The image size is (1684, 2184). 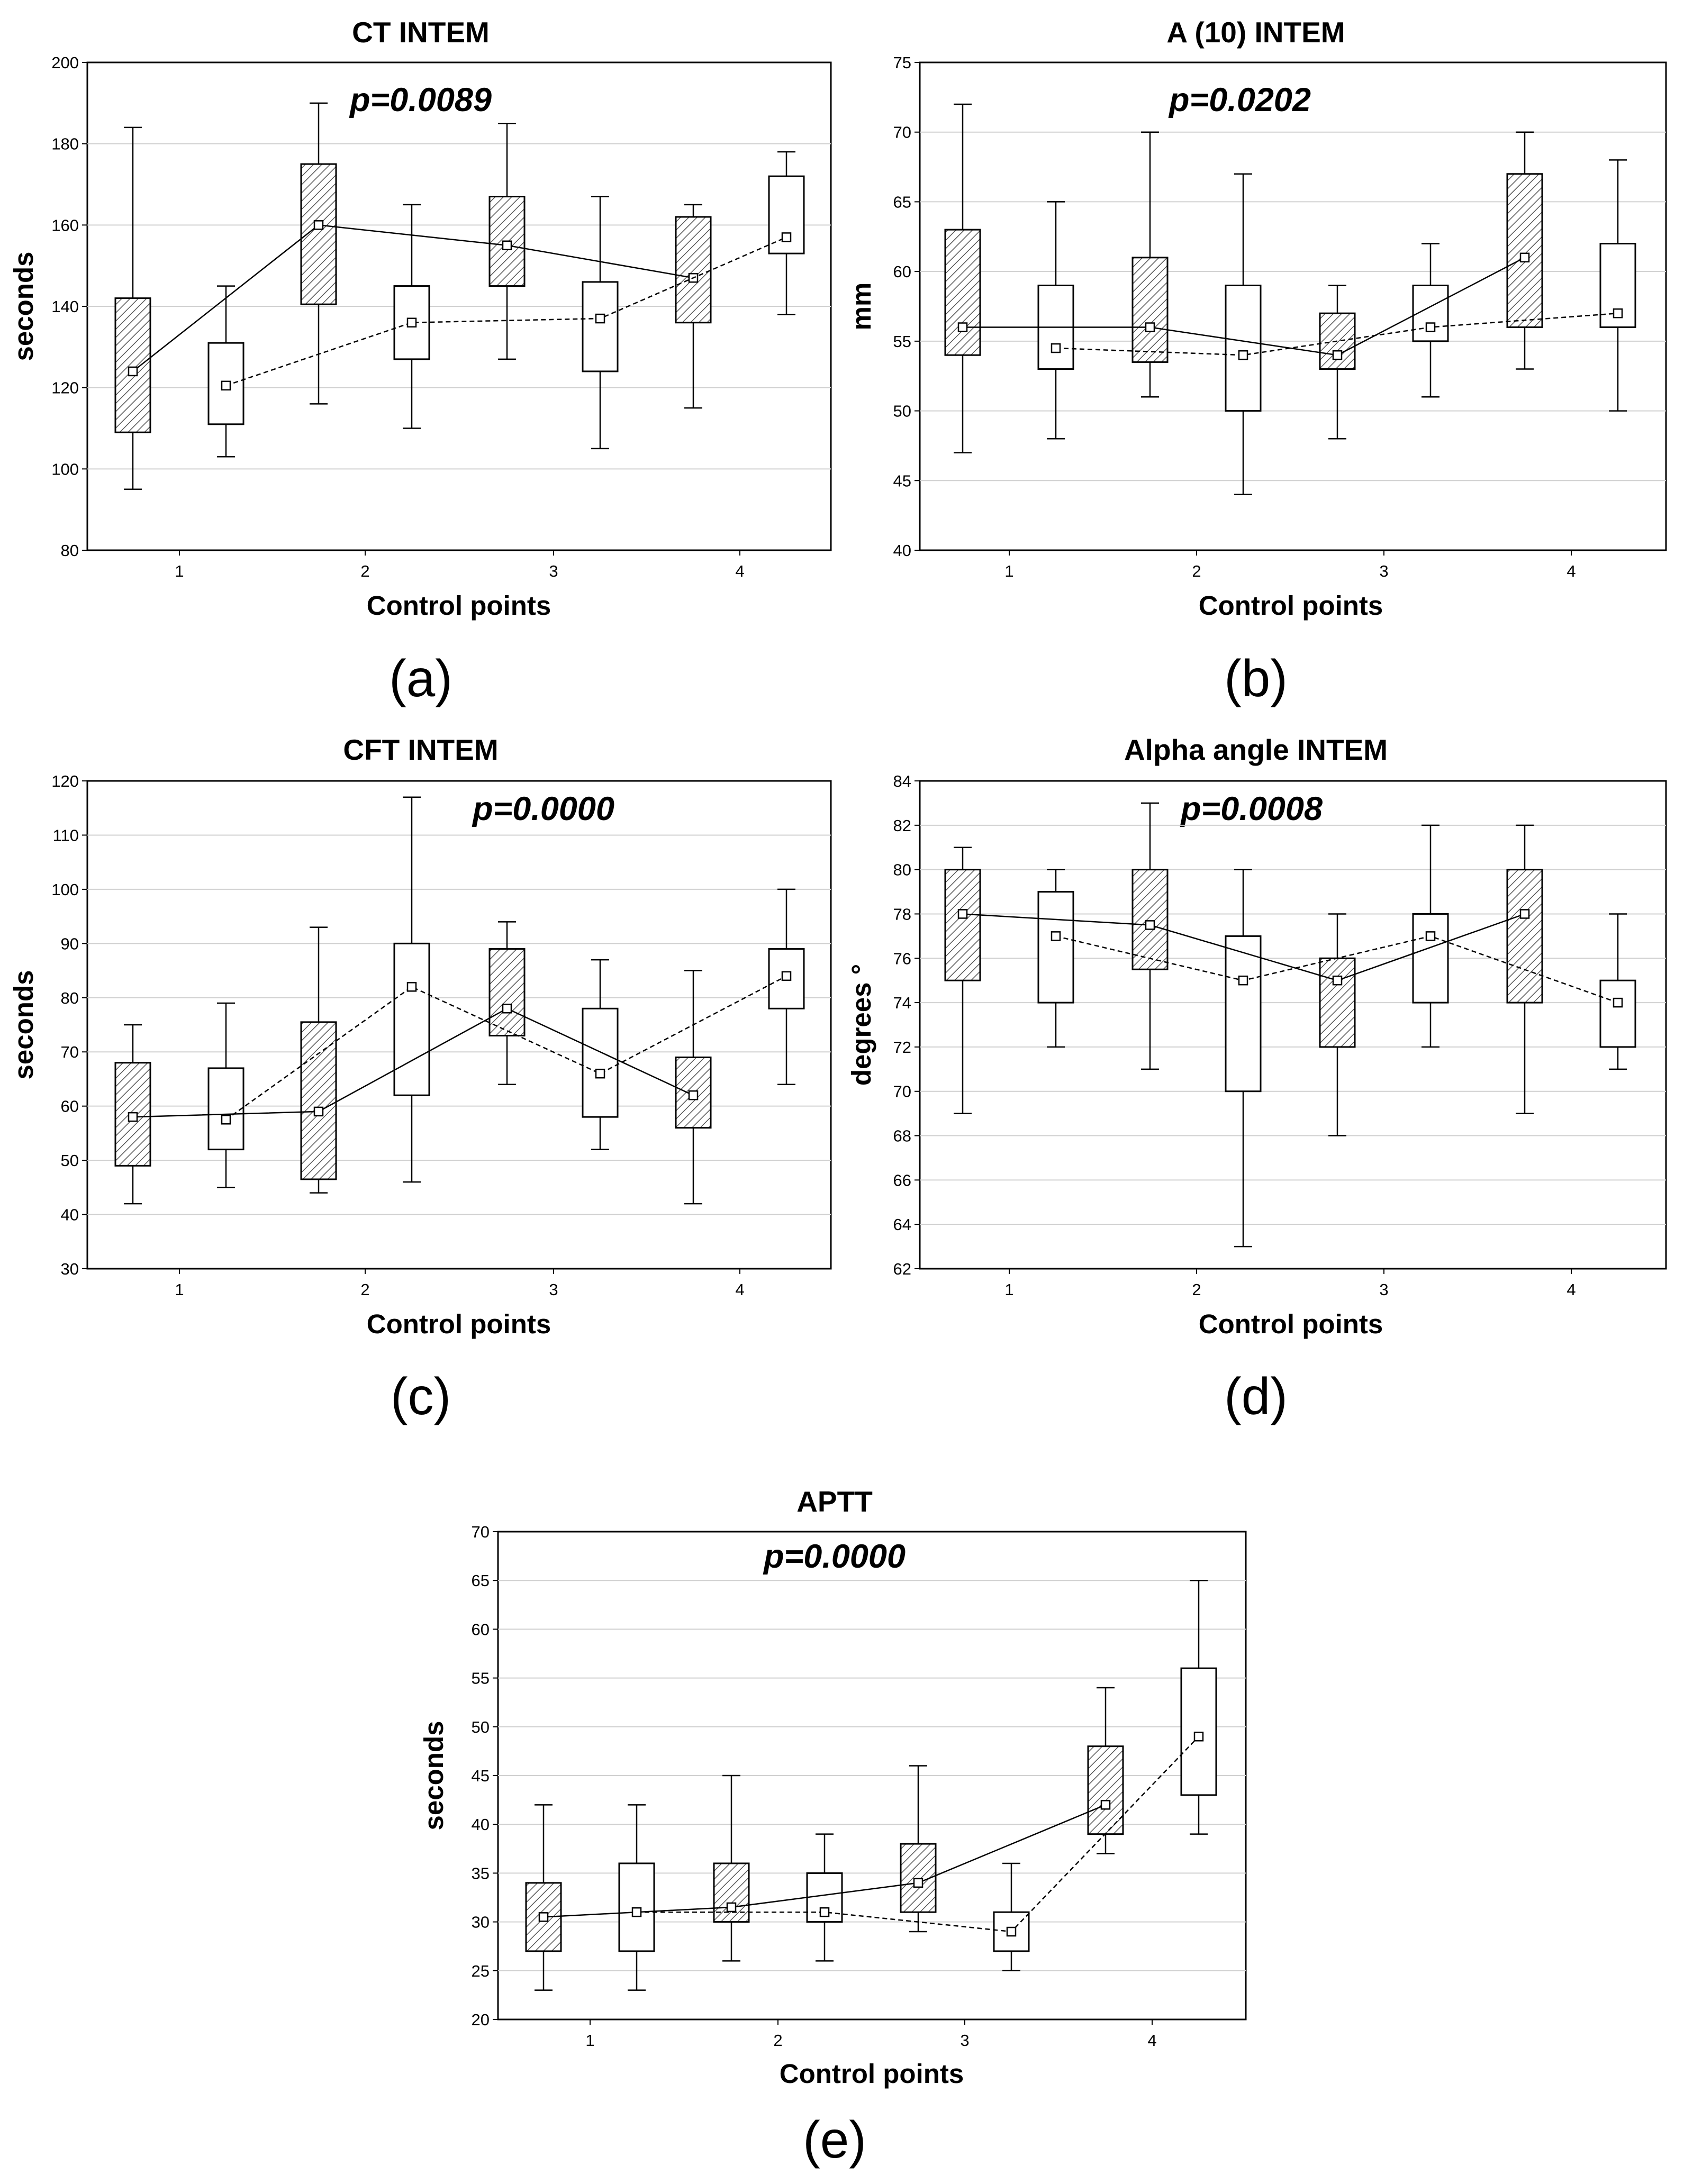 What do you see at coordinates (902, 1092) in the screenshot?
I see `panel-d-y-tick-label: 70` at bounding box center [902, 1092].